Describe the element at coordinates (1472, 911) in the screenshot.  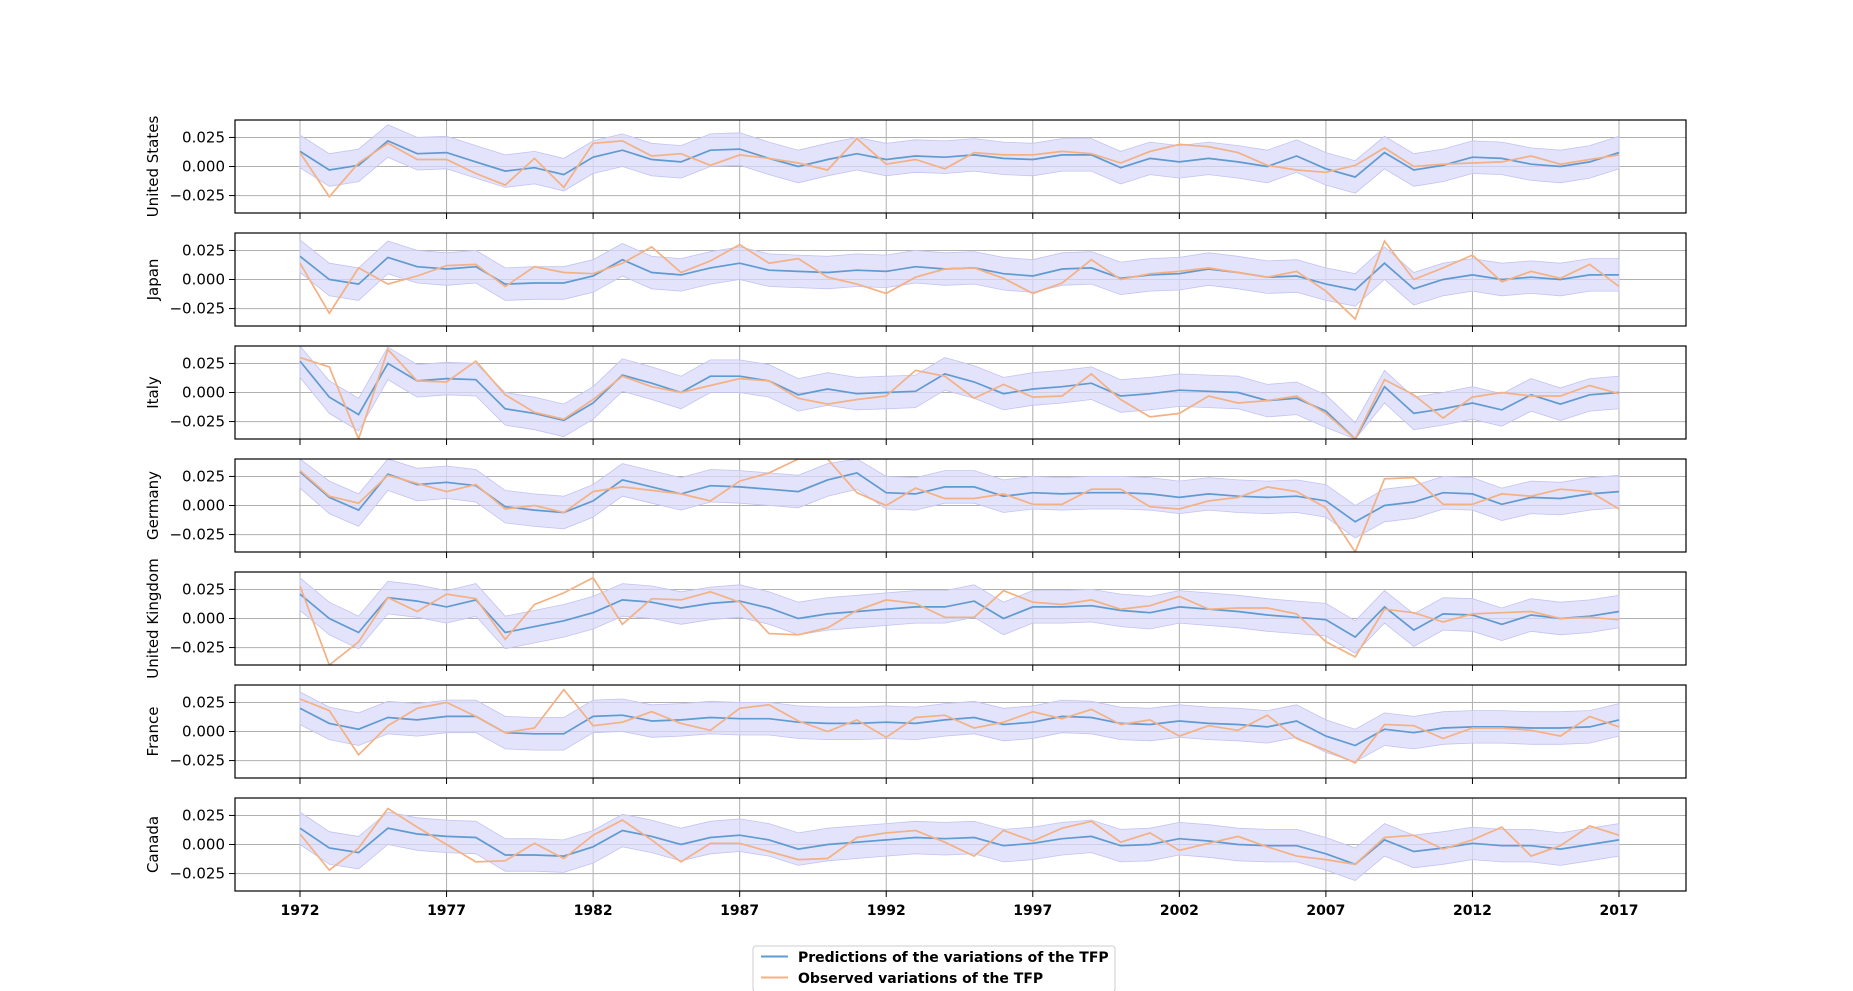
I see `x-tick-label: 2012` at that location.